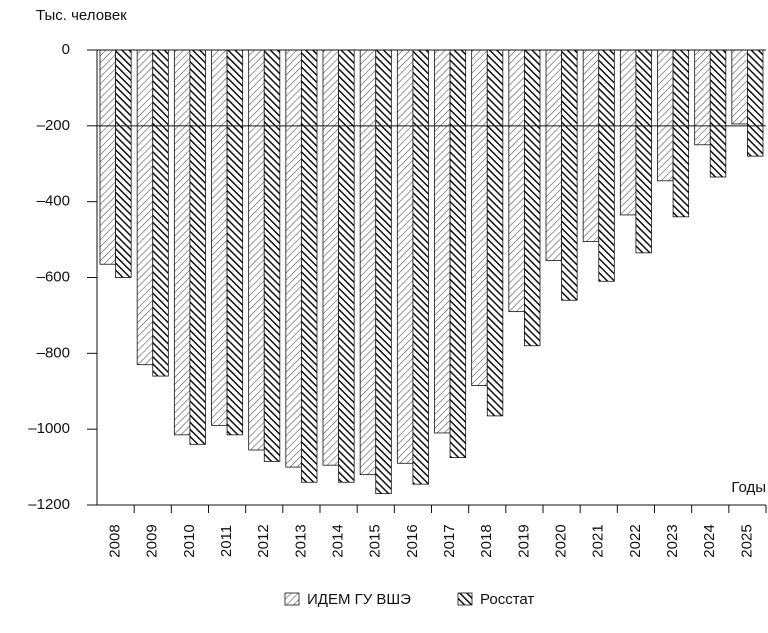  What do you see at coordinates (226, 541) in the screenshot?
I see `x-tick-label: 2011` at bounding box center [226, 541].